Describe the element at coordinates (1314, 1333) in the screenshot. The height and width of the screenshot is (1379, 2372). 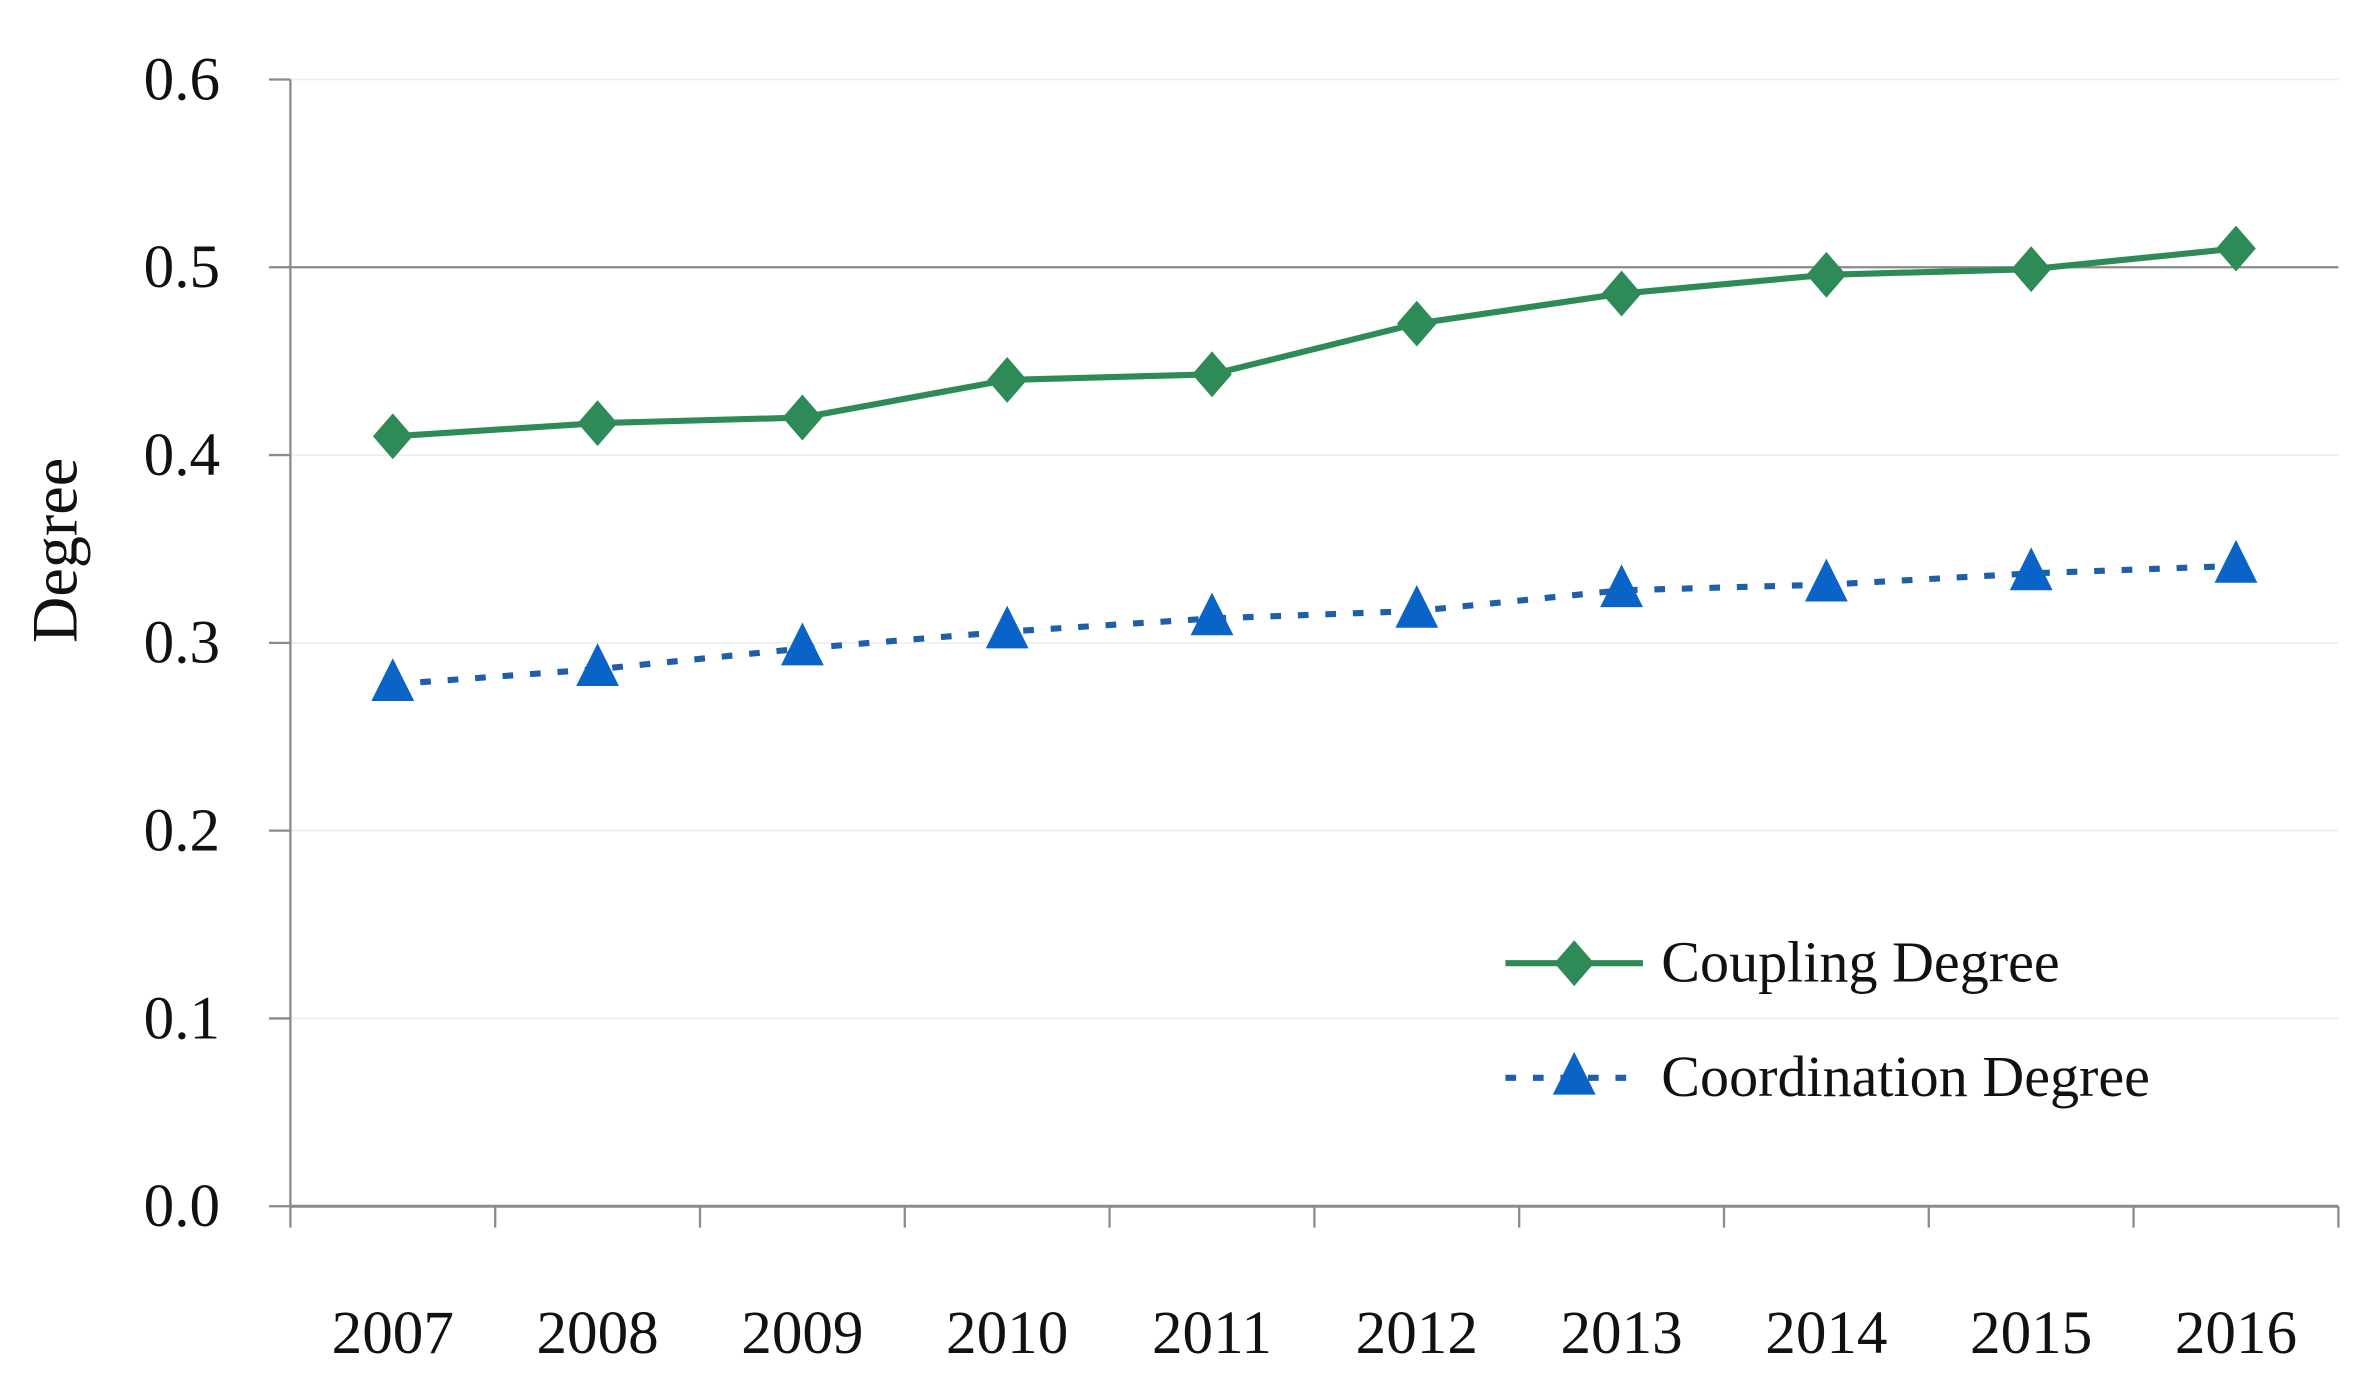
I see `x-tick-labels: 2007 2008 2009 2010 2011 2012 2013 2014 2015 2016` at that location.